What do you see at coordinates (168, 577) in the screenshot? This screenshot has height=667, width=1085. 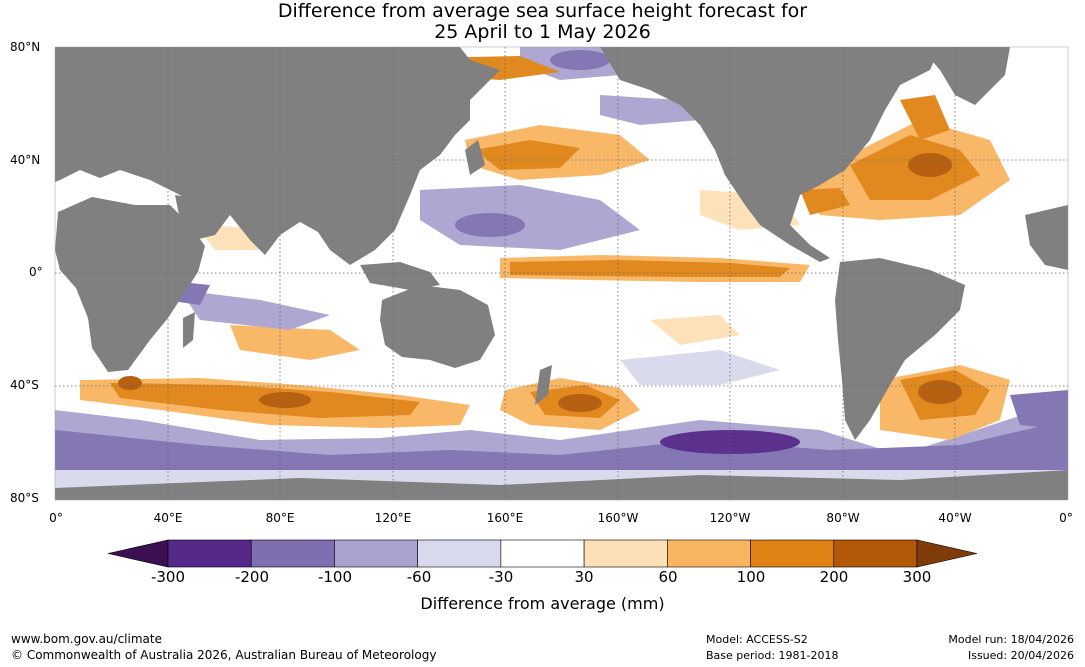 I see `legend-tick-neg300: -300` at bounding box center [168, 577].